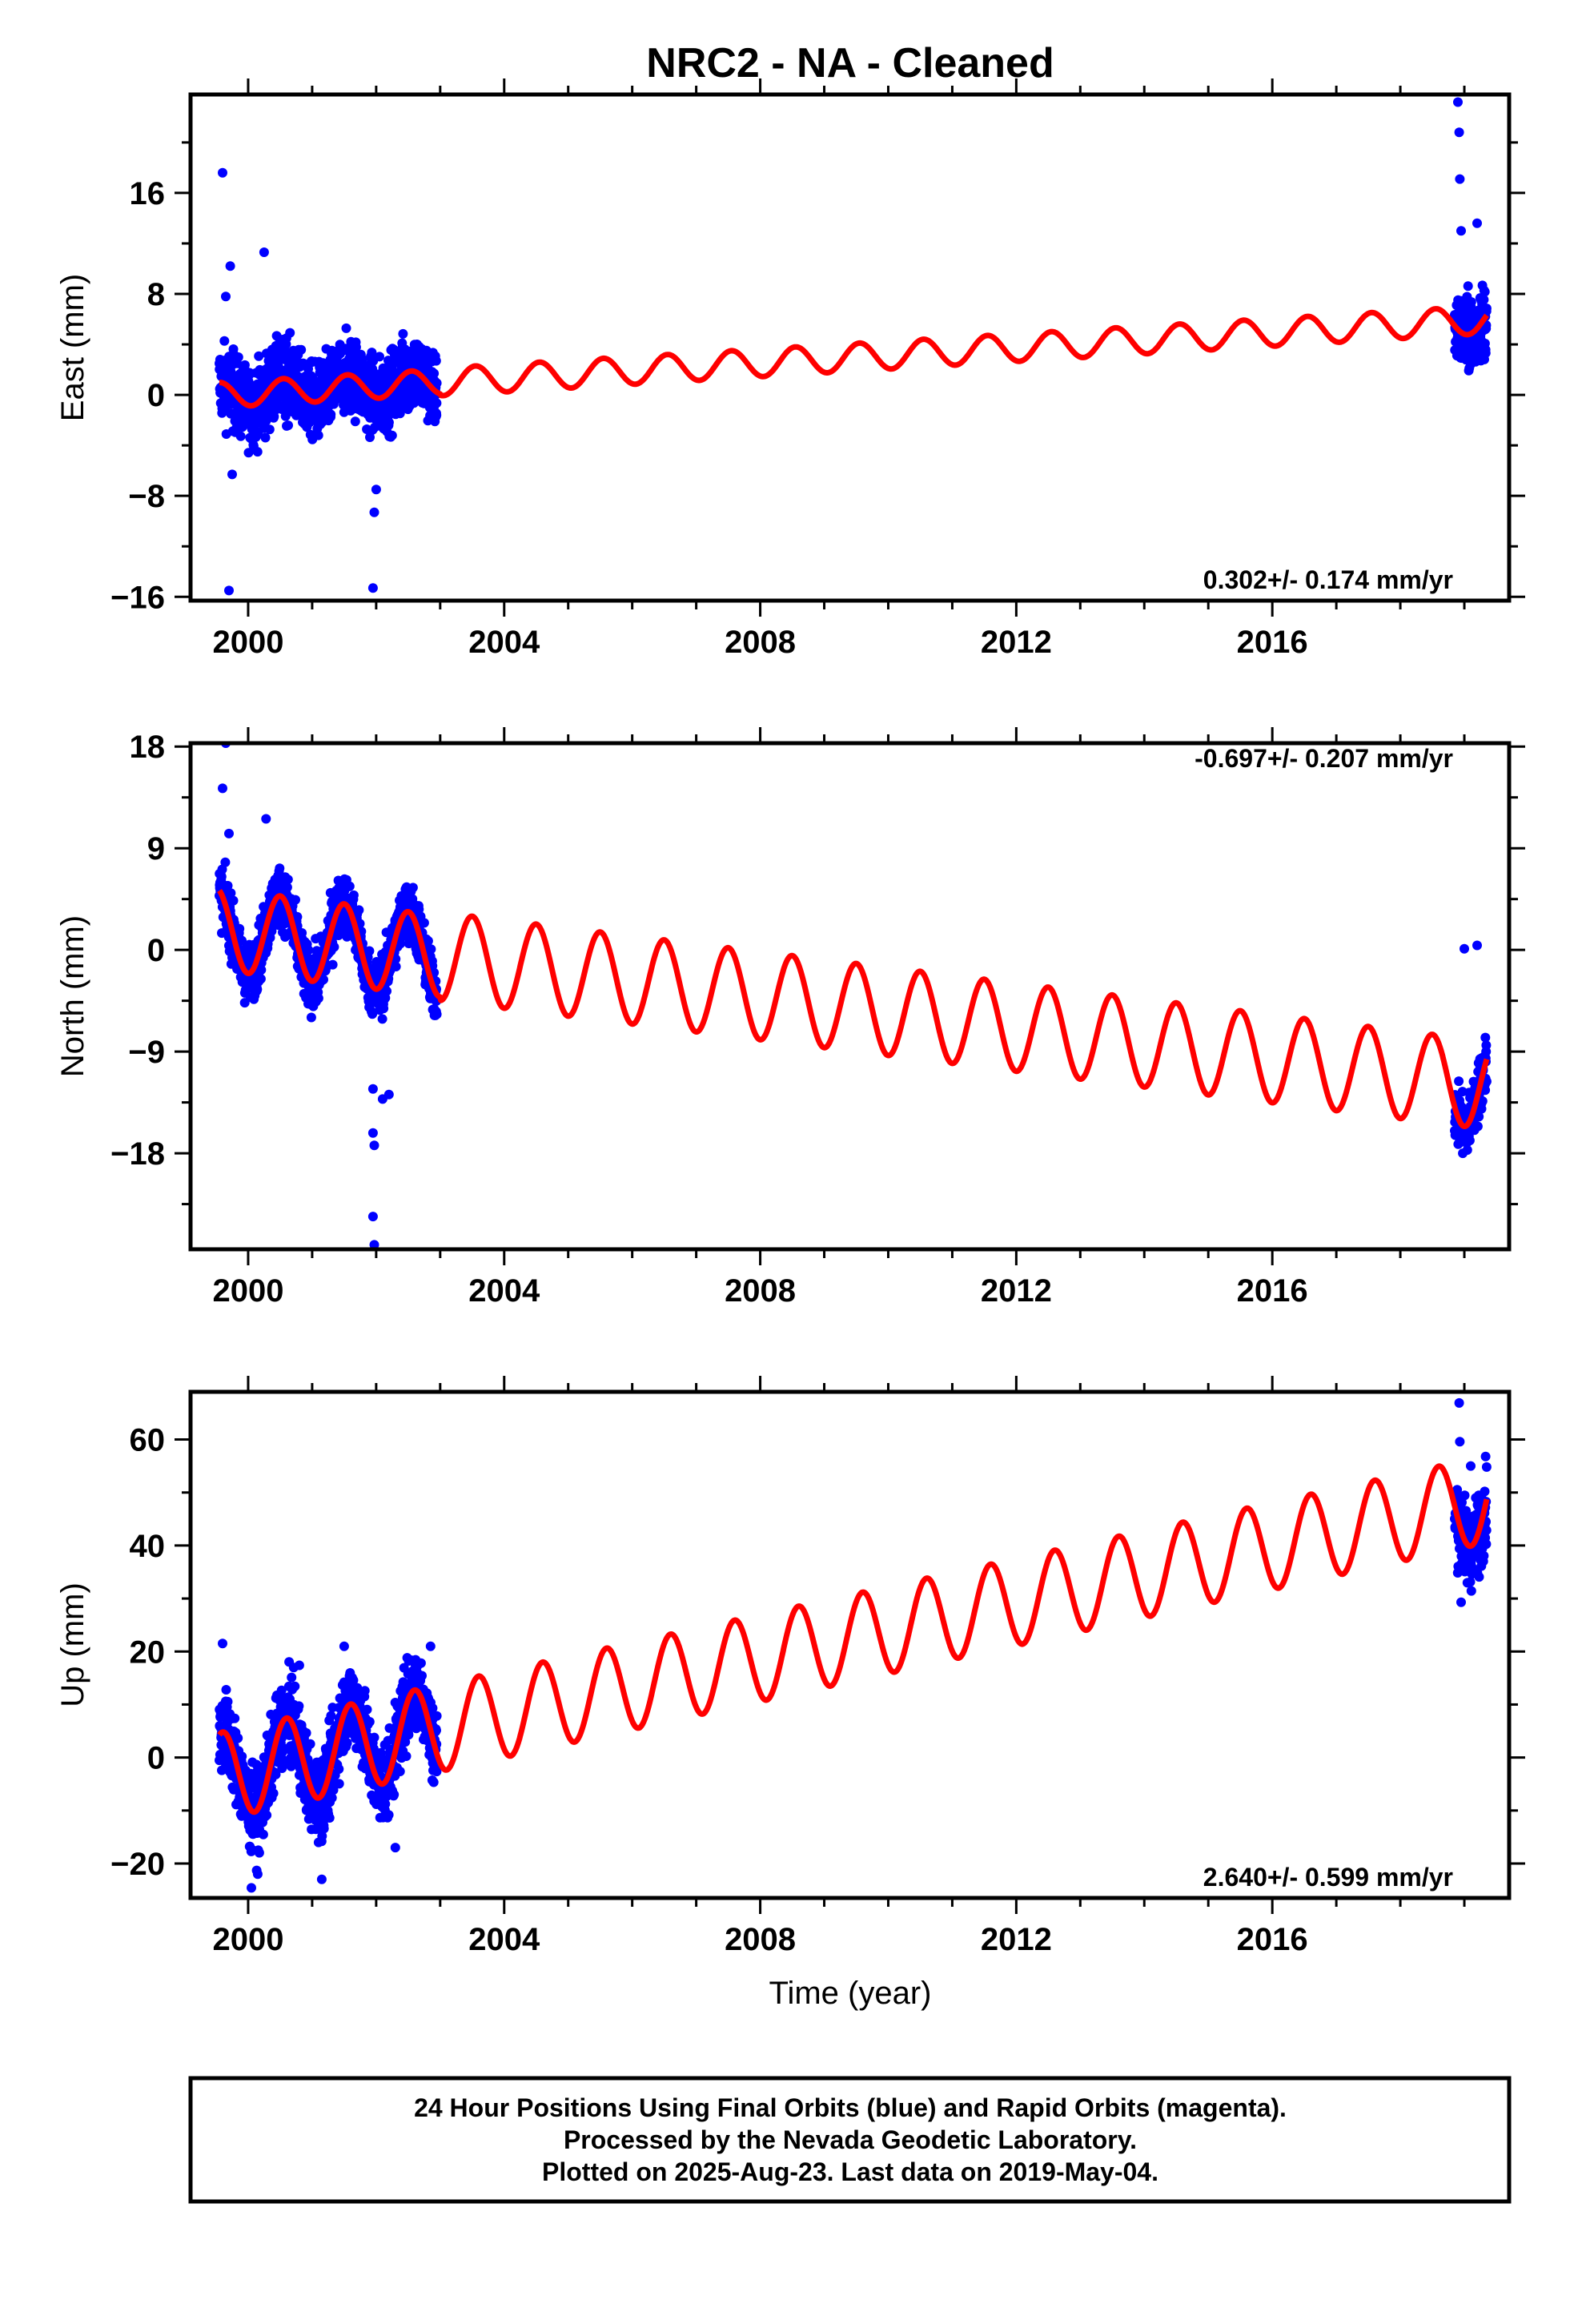  I want to click on x-tick-label: 2004, so click(504, 642).